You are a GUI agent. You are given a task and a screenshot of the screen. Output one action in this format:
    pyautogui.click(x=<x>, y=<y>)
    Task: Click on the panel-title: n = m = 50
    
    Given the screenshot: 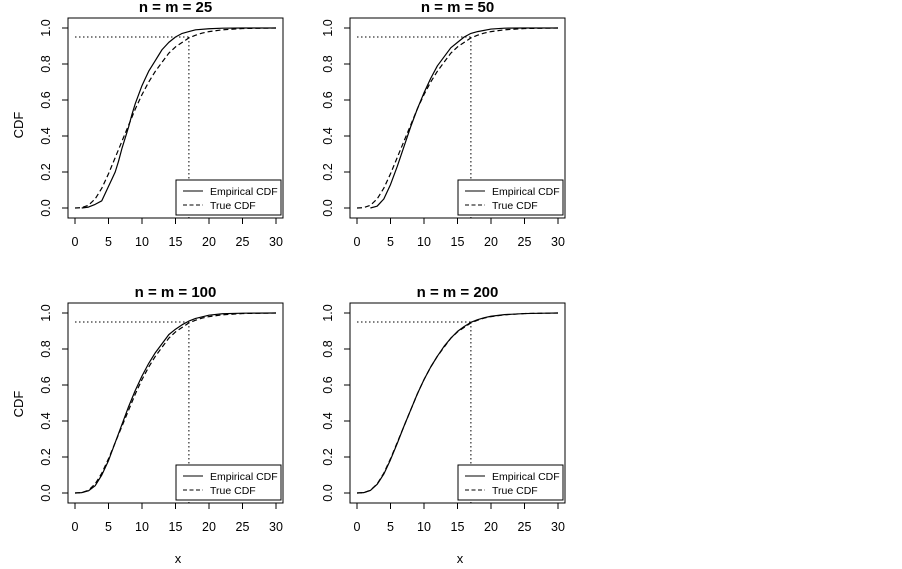 What is the action you would take?
    pyautogui.click(x=457, y=8)
    